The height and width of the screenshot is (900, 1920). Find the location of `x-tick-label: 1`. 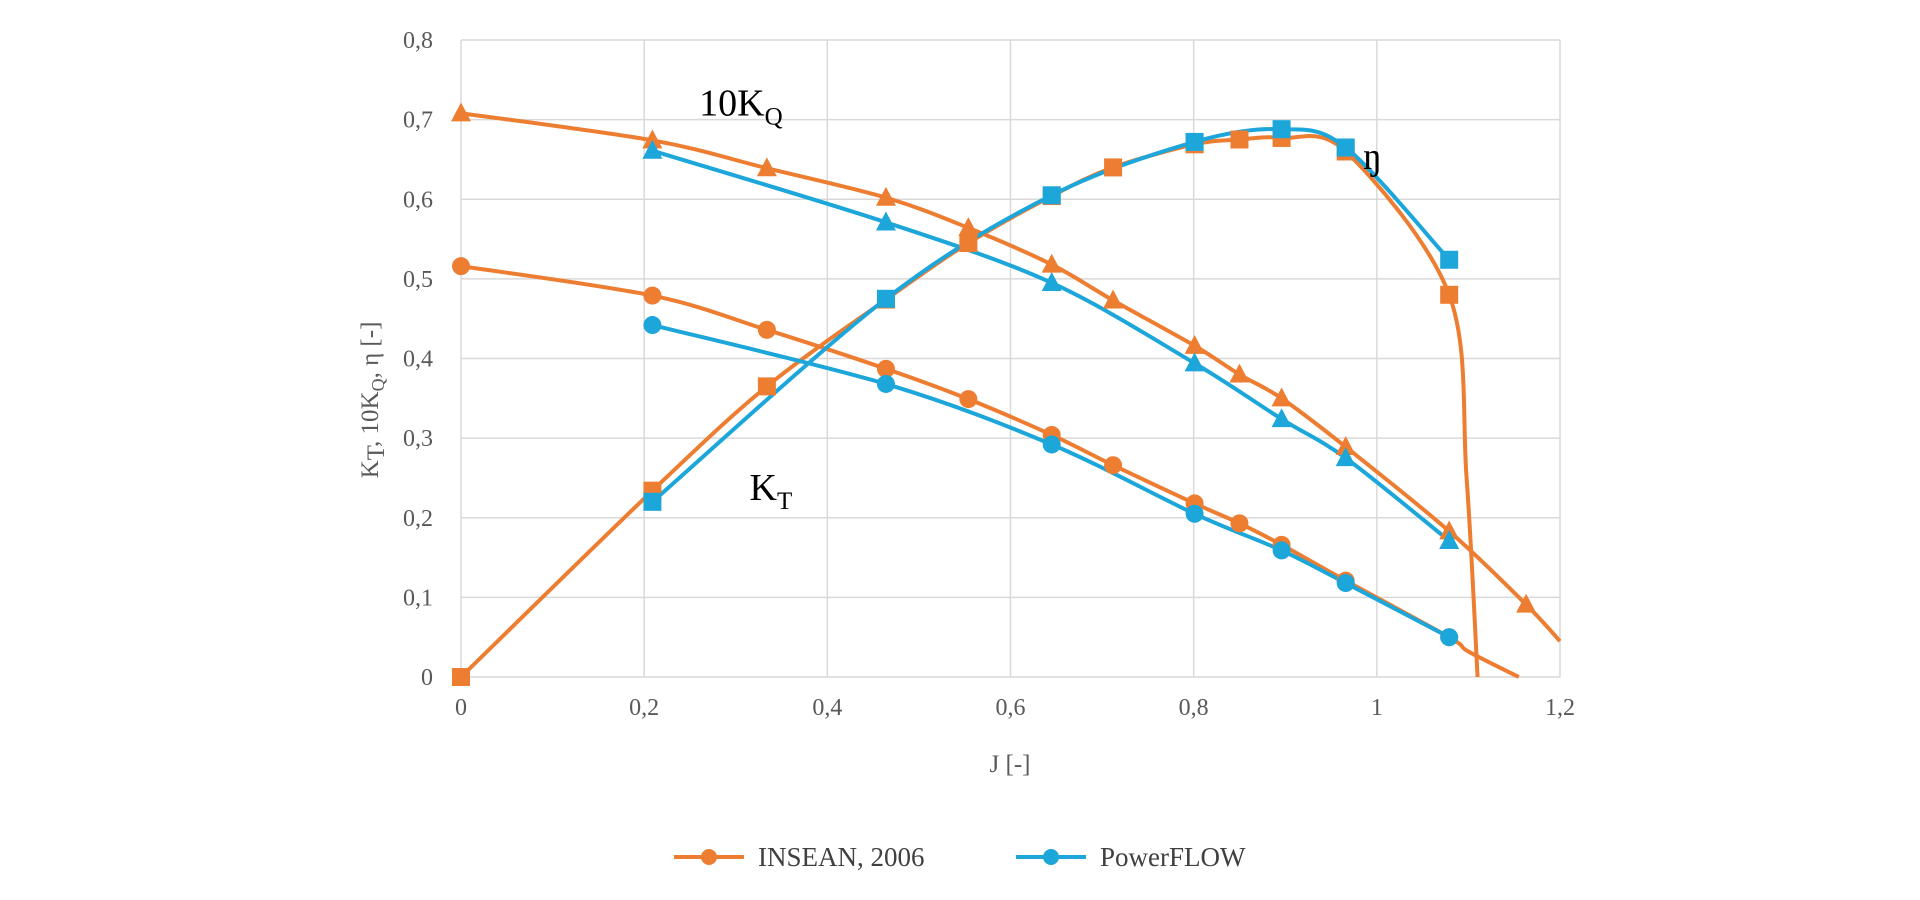

x-tick-label: 1 is located at coordinates (1377, 708).